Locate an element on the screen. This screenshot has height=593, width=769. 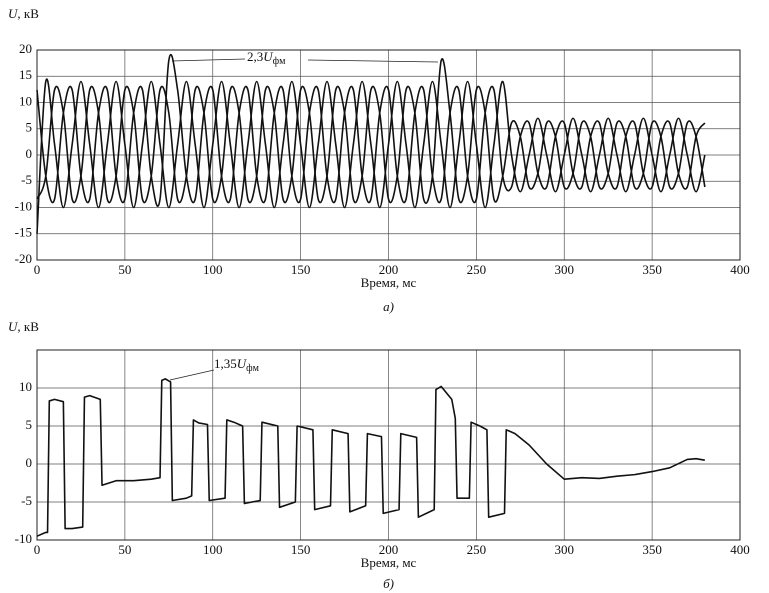
y-tick-label: -15 is located at coordinates (23, 232).